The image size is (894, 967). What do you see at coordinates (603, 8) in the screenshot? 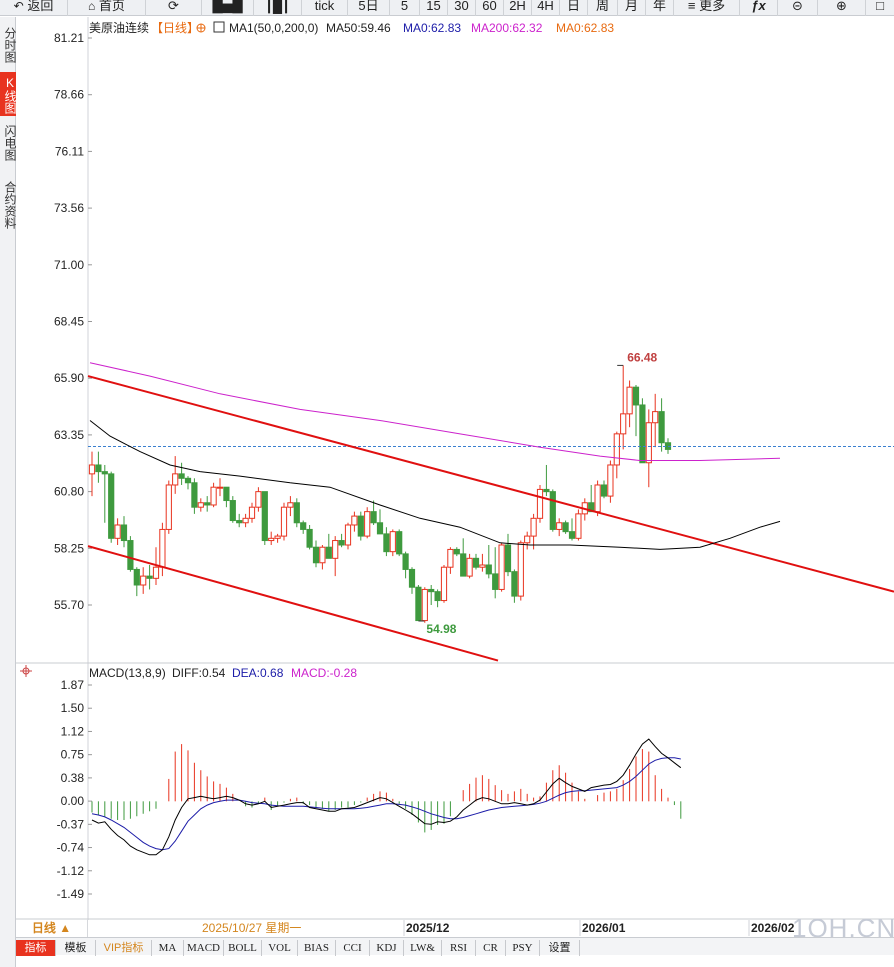
I see `period-week: 周` at bounding box center [603, 8].